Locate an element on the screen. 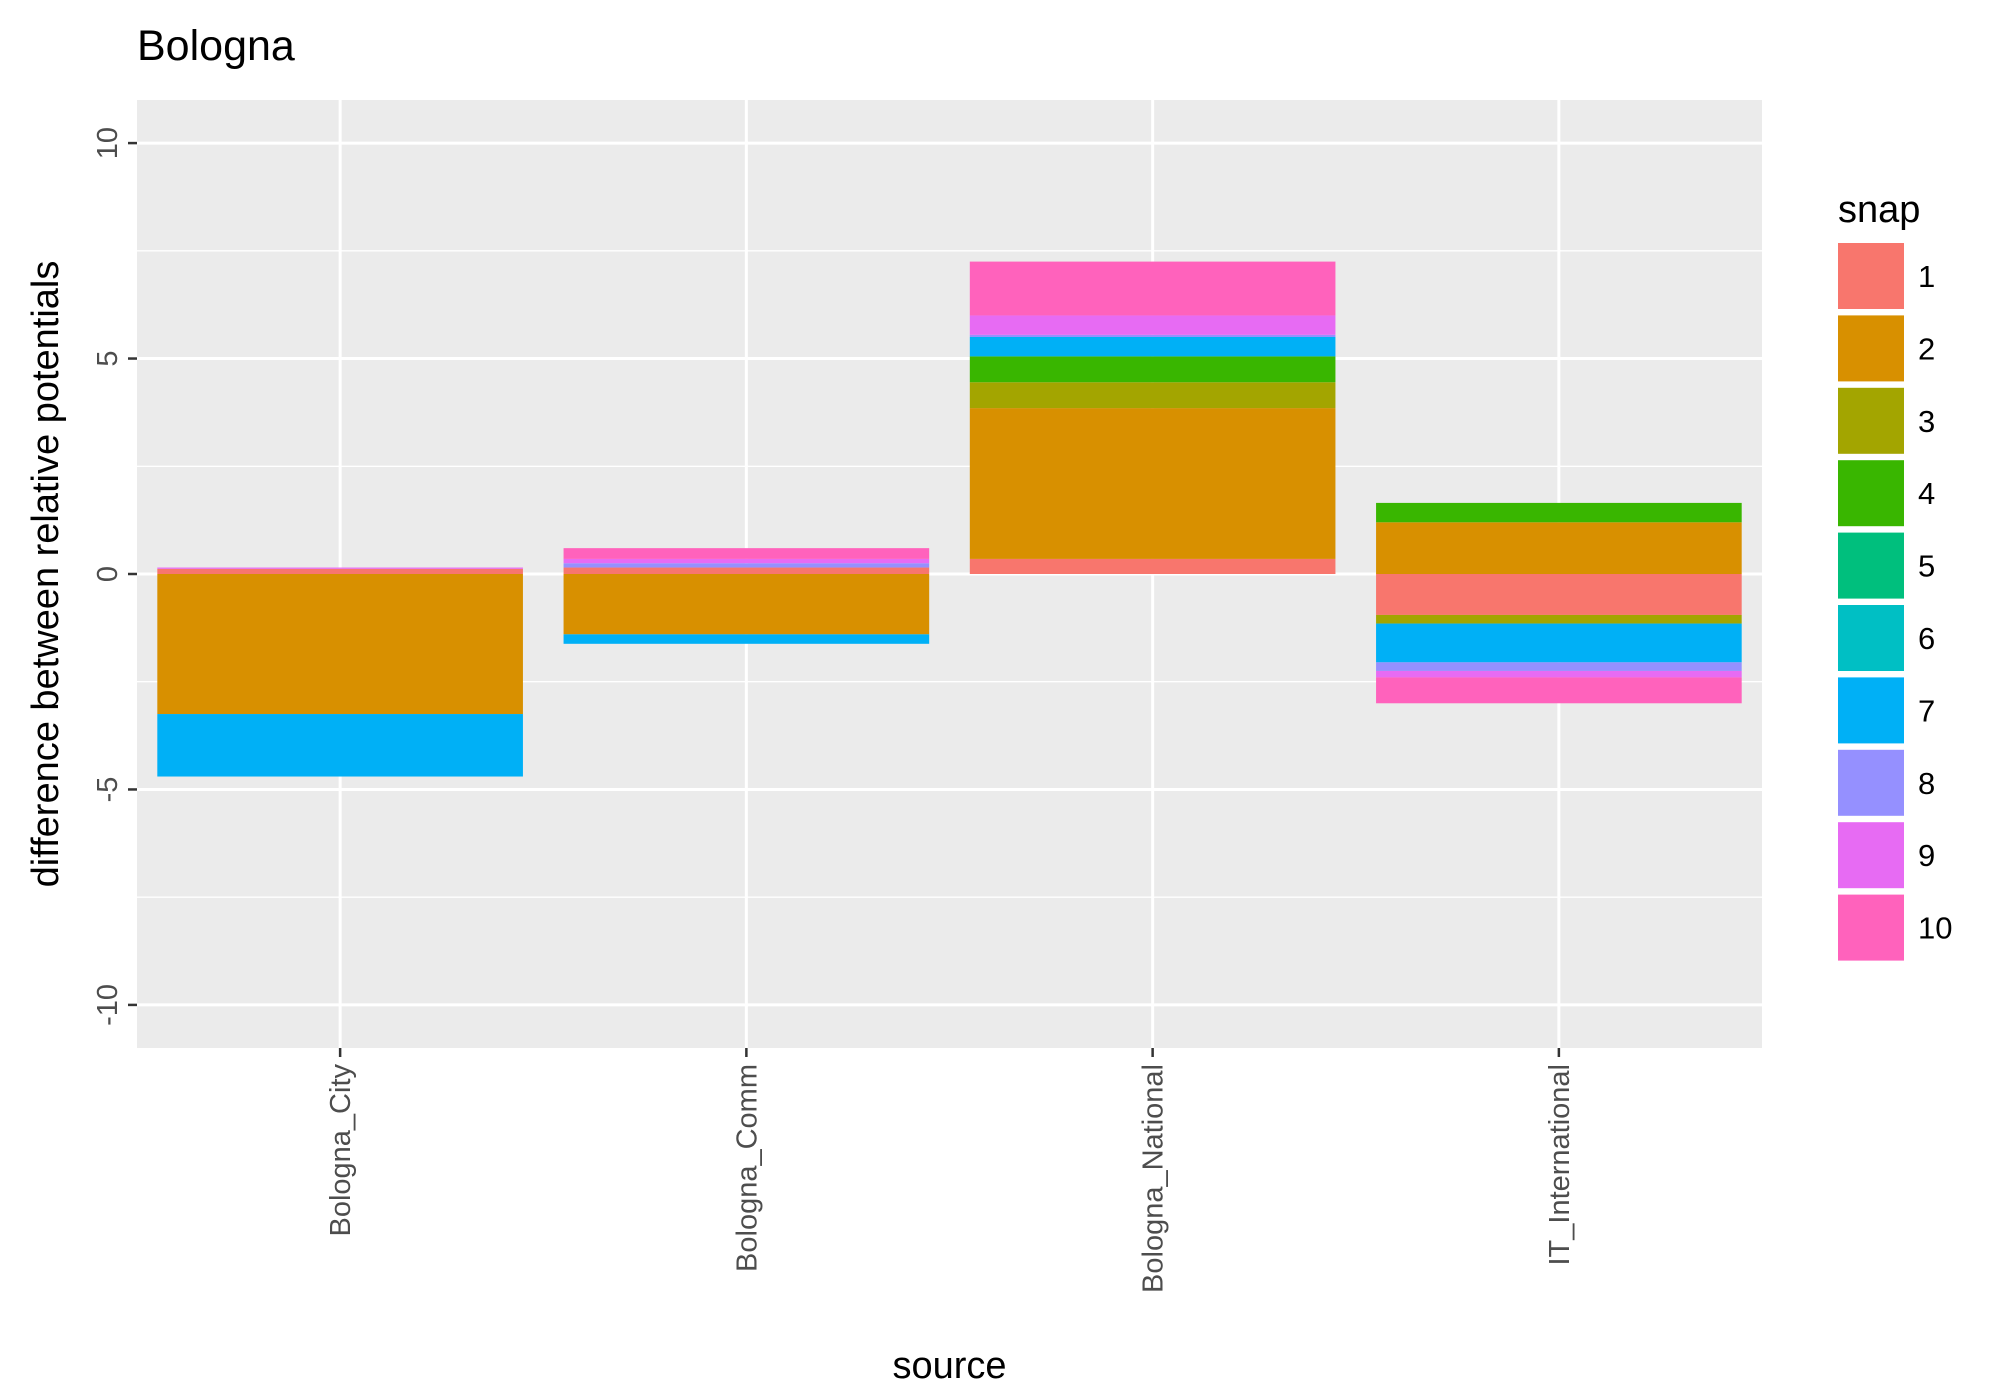  x-tick-label: Bologna_National is located at coordinates (1154, 1178).